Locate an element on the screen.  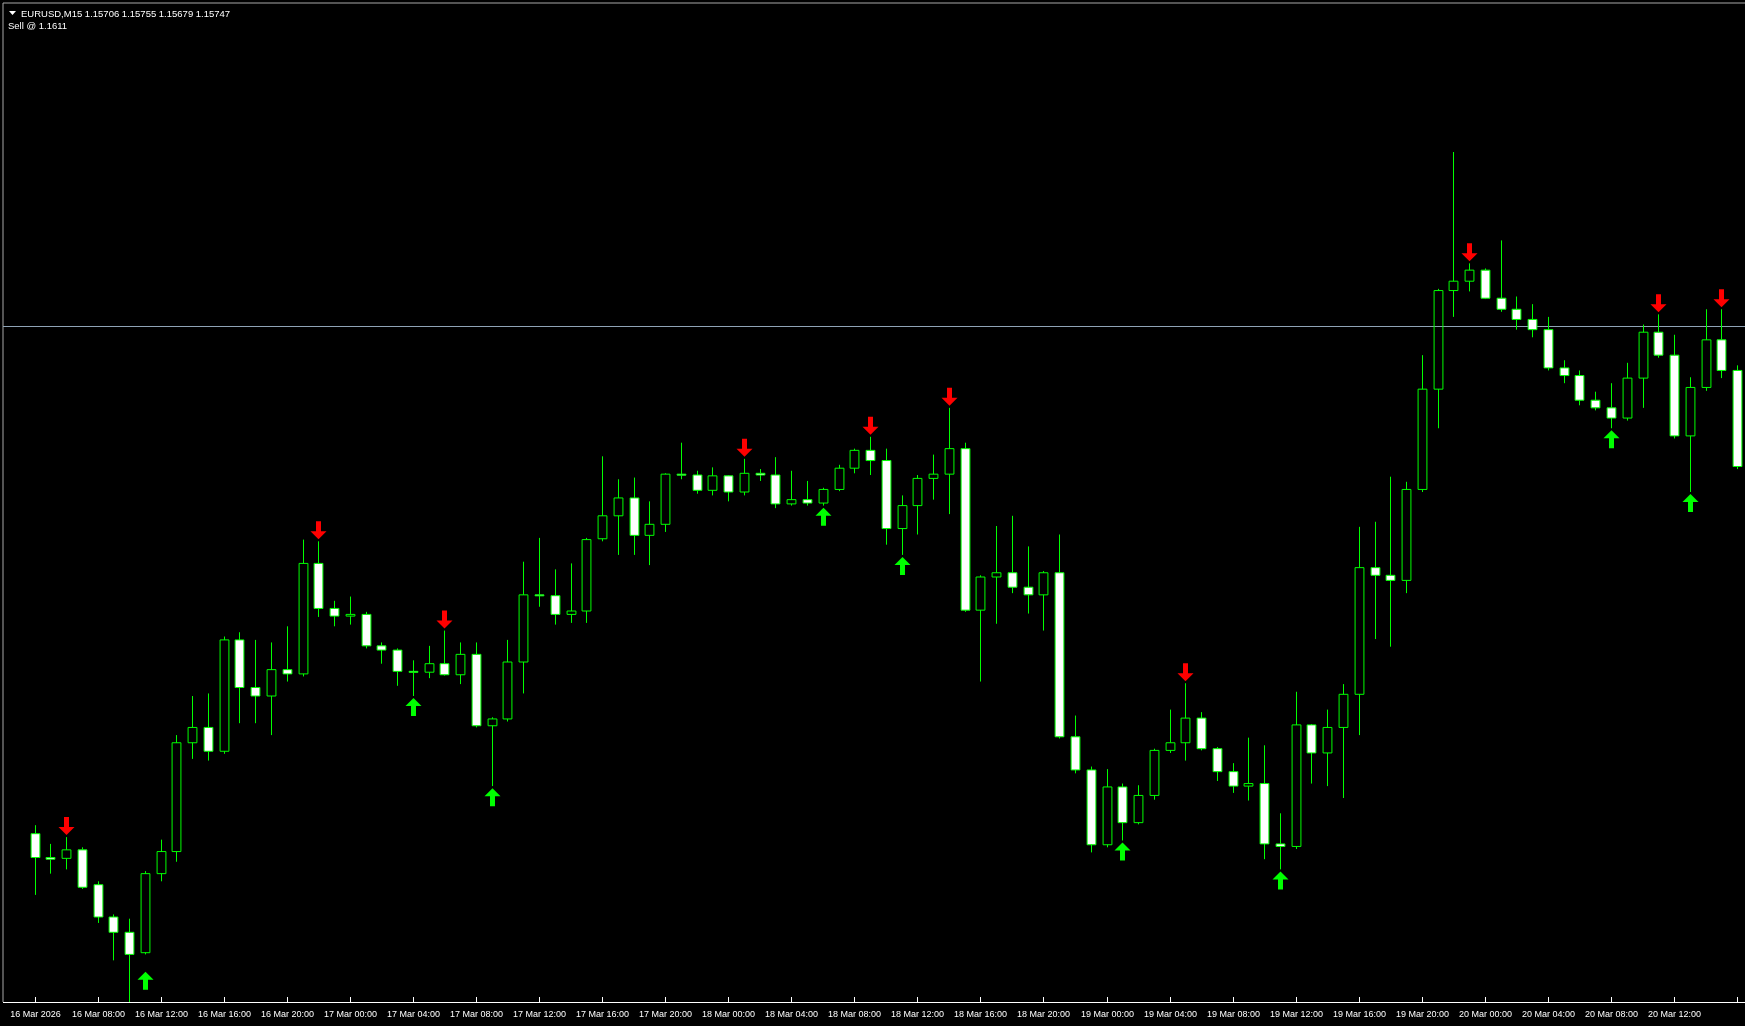
x-tick-label: 20 Mar 04:00 is located at coordinates (1548, 1014).